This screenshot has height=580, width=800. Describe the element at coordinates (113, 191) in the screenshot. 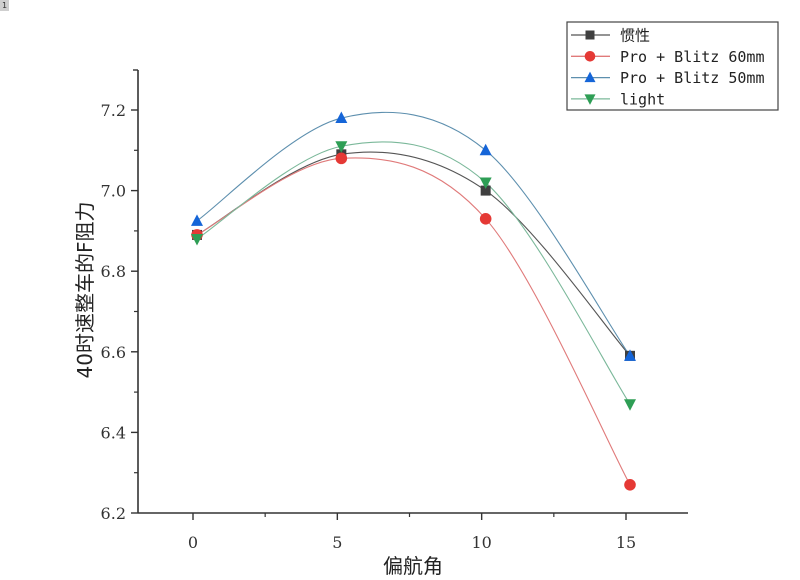

I see `y-tick-label: 7.0` at that location.